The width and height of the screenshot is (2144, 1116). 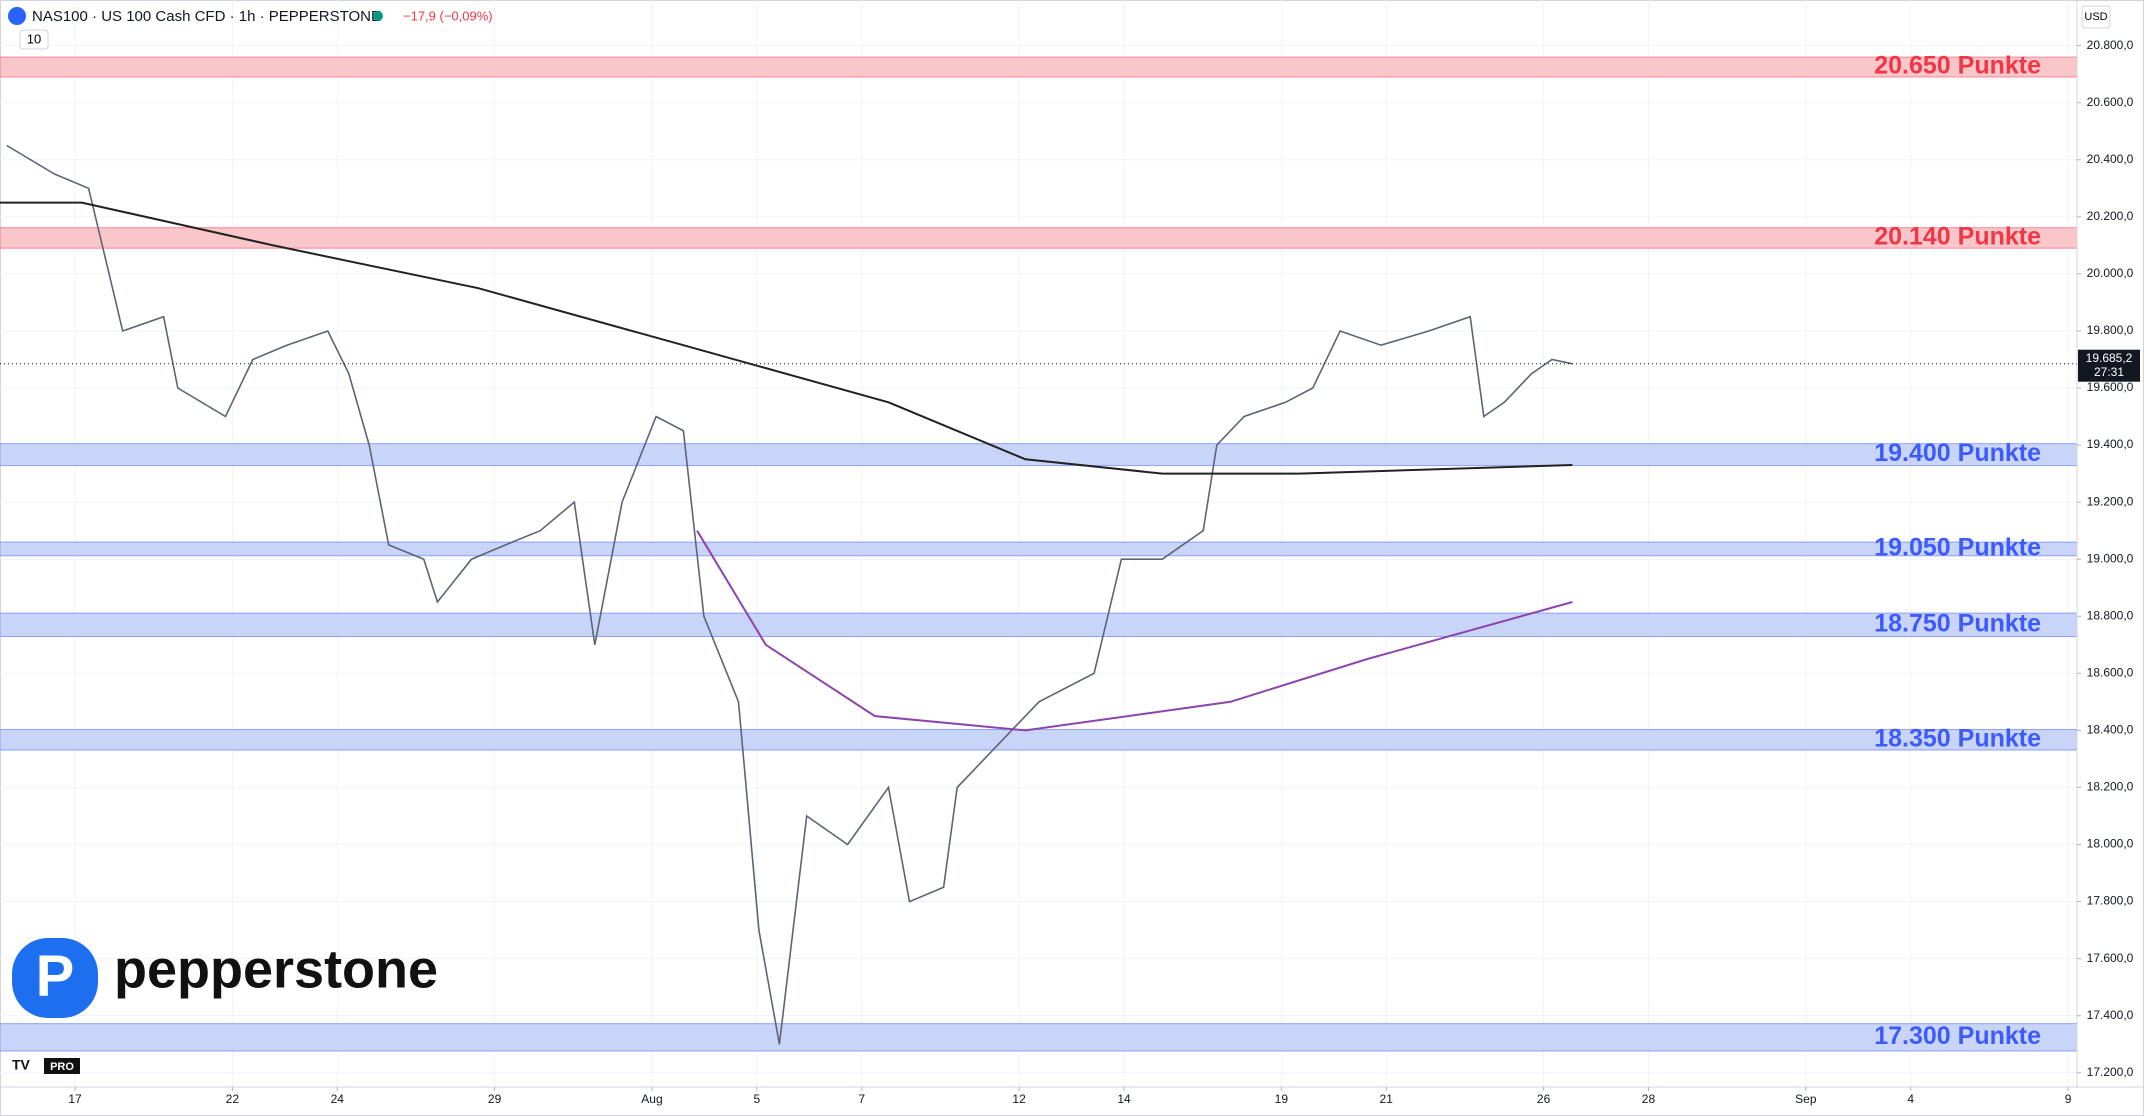 I want to click on x-tick-label: Sep, so click(x=1806, y=1099).